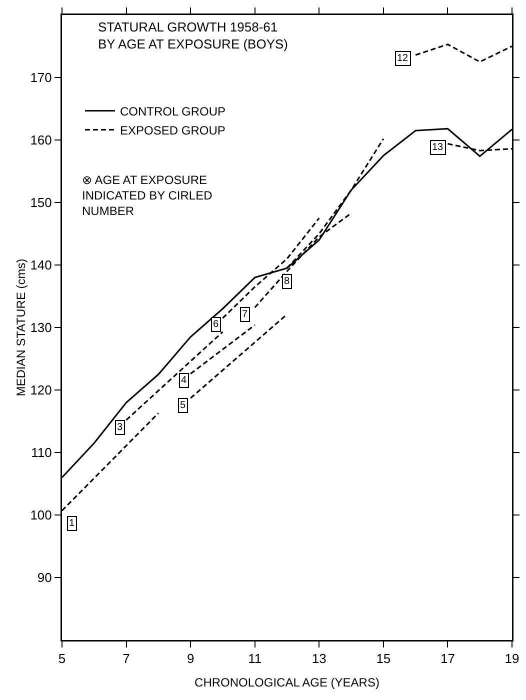 Image resolution: width=526 pixels, height=700 pixels. I want to click on annotation: ⊗ AGE AT EXPOSURE INDICATED BY CIRLED NUMBER, so click(147, 195).